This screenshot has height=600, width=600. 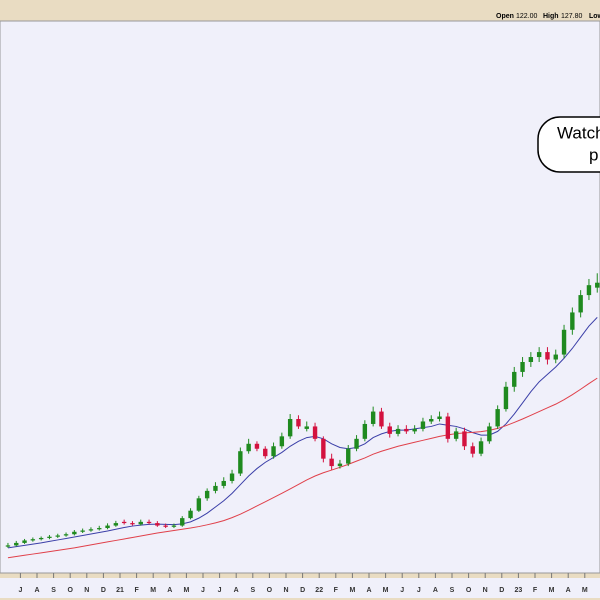 What do you see at coordinates (120, 590) in the screenshot?
I see `x-tick-label: 21` at bounding box center [120, 590].